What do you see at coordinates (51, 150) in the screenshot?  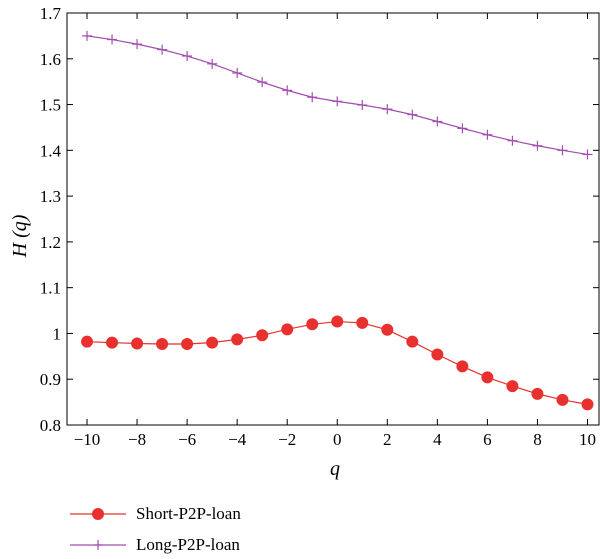 I see `y-tick-label: 1.4` at bounding box center [51, 150].